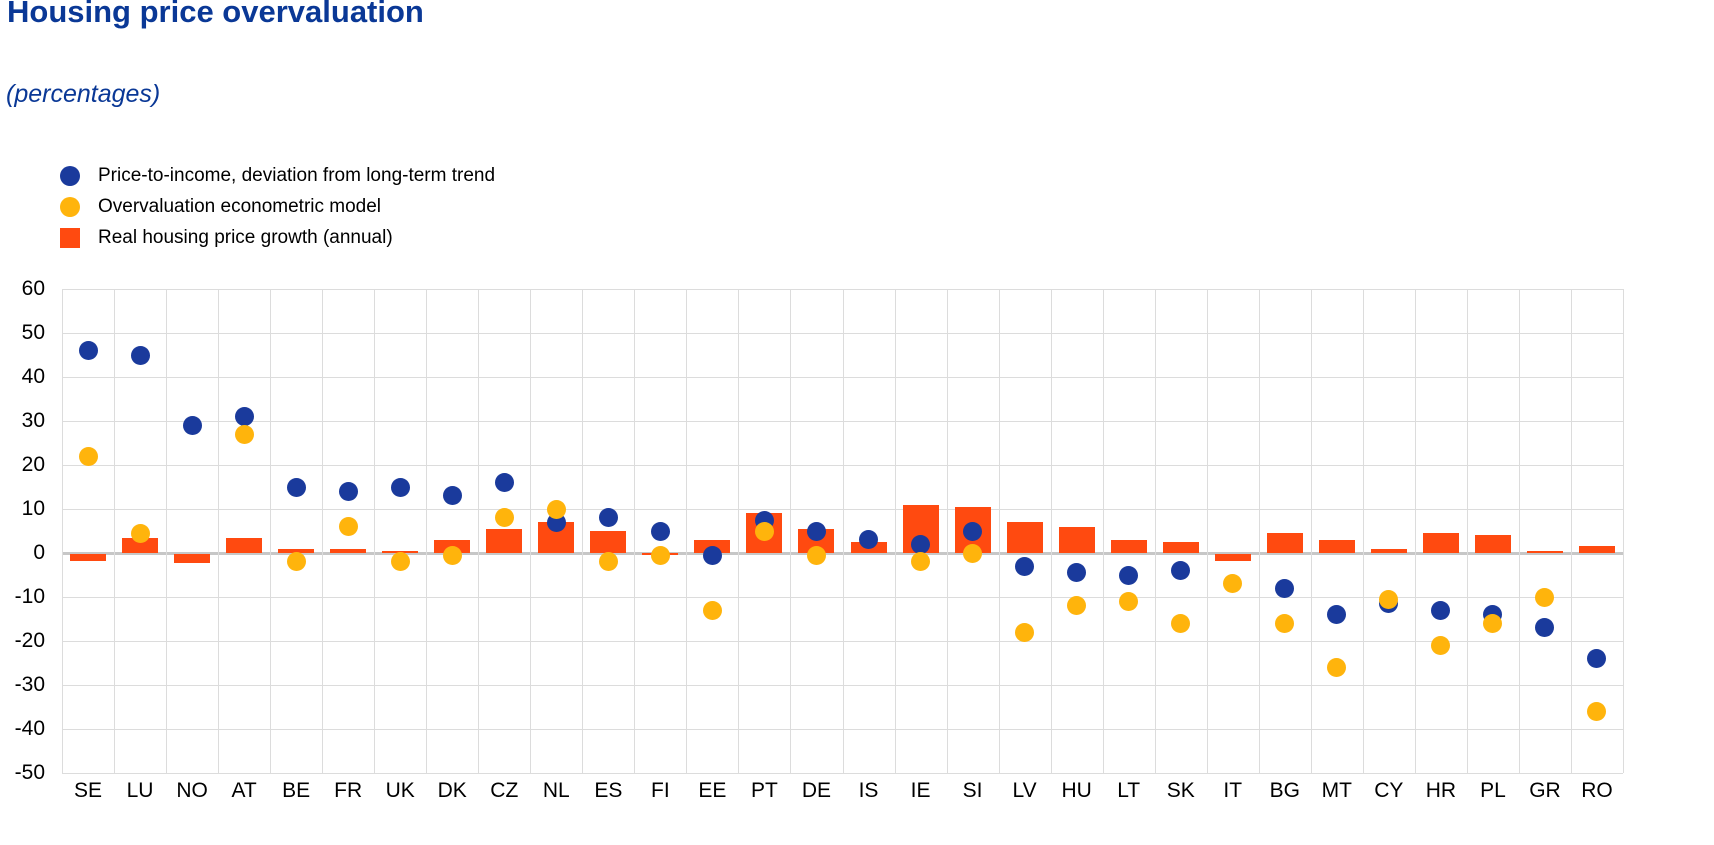 The image size is (1714, 845). What do you see at coordinates (608, 542) in the screenshot?
I see `bar-real-growth-ES` at bounding box center [608, 542].